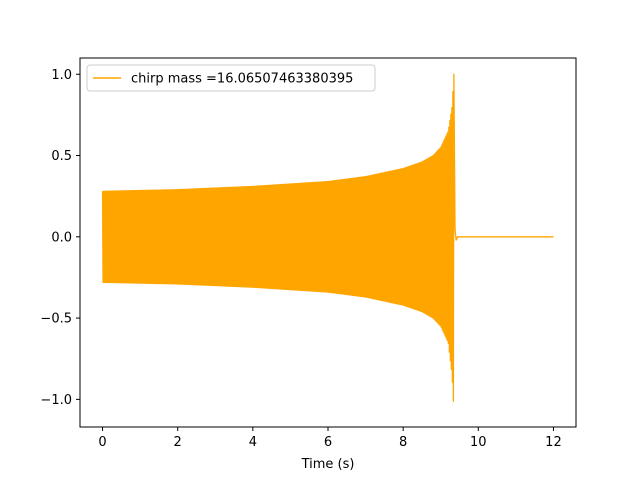 Image resolution: width=640 pixels, height=480 pixels. I want to click on y-axis: −1.0 −0.5 0.0 0.5 1.0, so click(60, 238).